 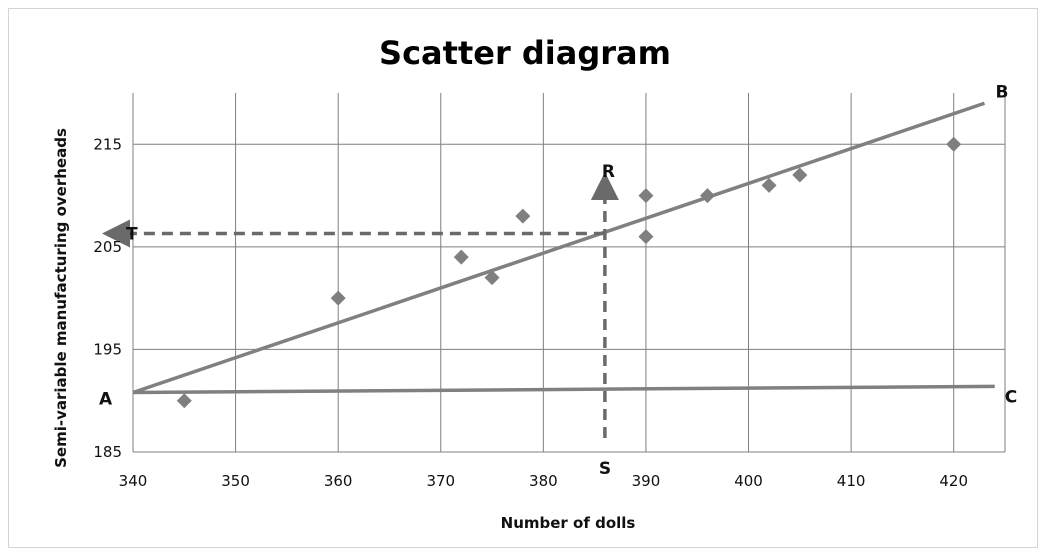 I want to click on x-tick-390: 390, so click(x=646, y=481).